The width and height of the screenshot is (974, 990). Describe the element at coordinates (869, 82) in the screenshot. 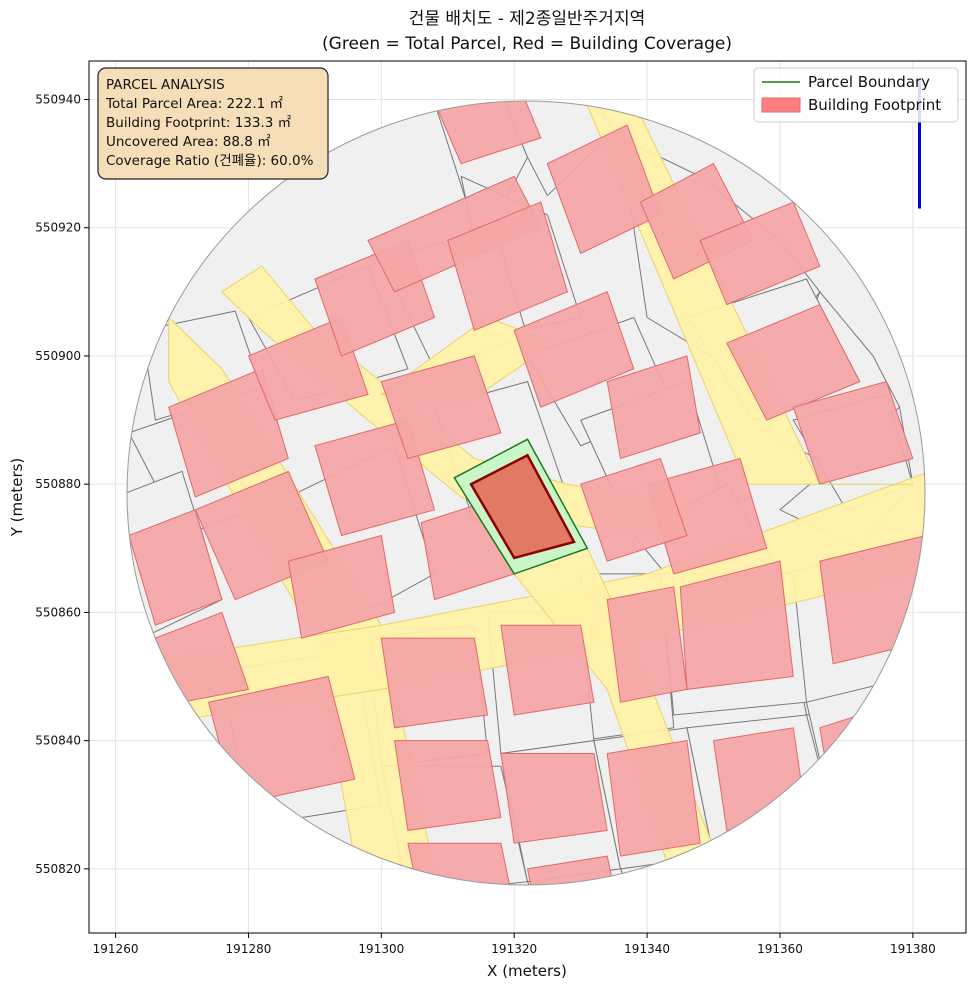

I see `legend-parcel-label: Parcel Boundary` at that location.